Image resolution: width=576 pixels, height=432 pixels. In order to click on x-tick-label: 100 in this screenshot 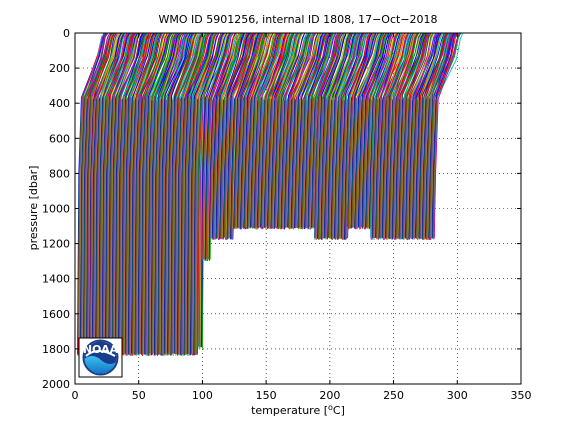, I will do `click(202, 395)`.